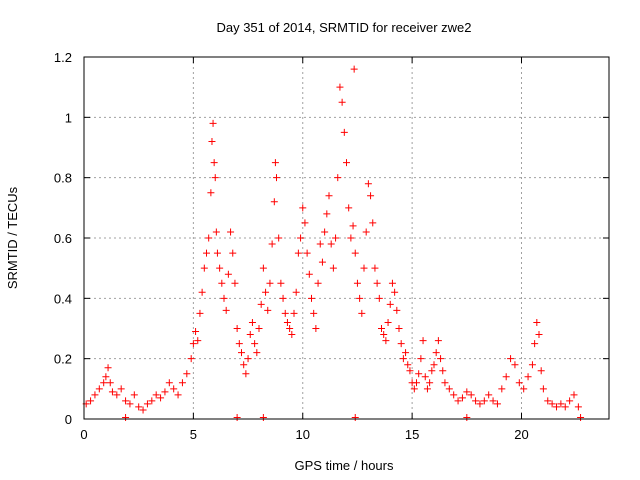 The width and height of the screenshot is (640, 480). Describe the element at coordinates (68, 117) in the screenshot. I see `y-tick-label: 1` at that location.